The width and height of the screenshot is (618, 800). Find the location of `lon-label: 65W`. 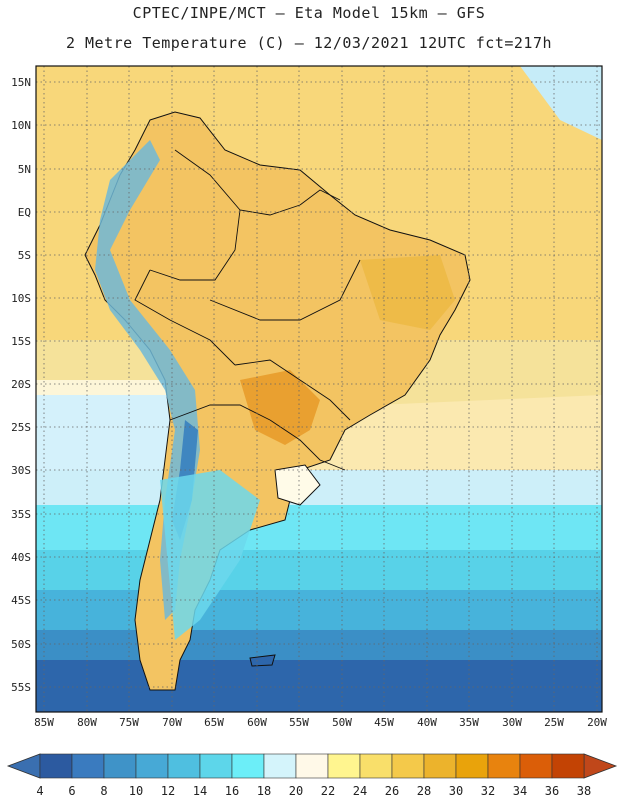

lon-label: 65W is located at coordinates (214, 722).